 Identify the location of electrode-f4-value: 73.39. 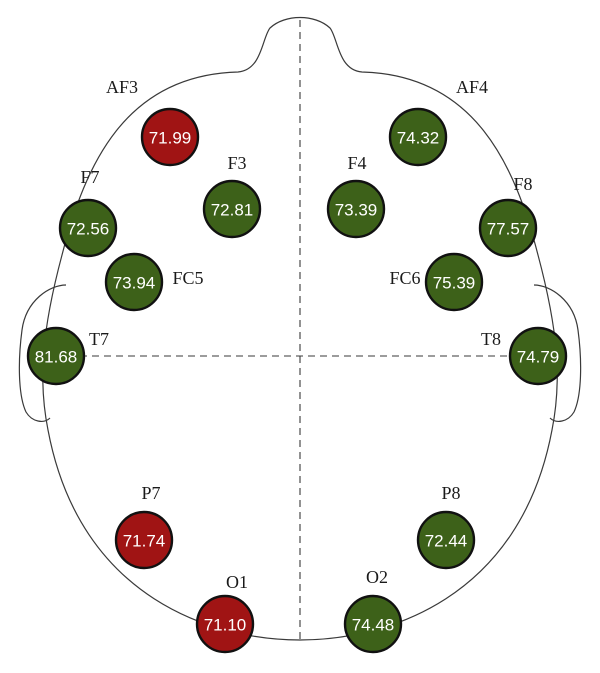
(356, 210).